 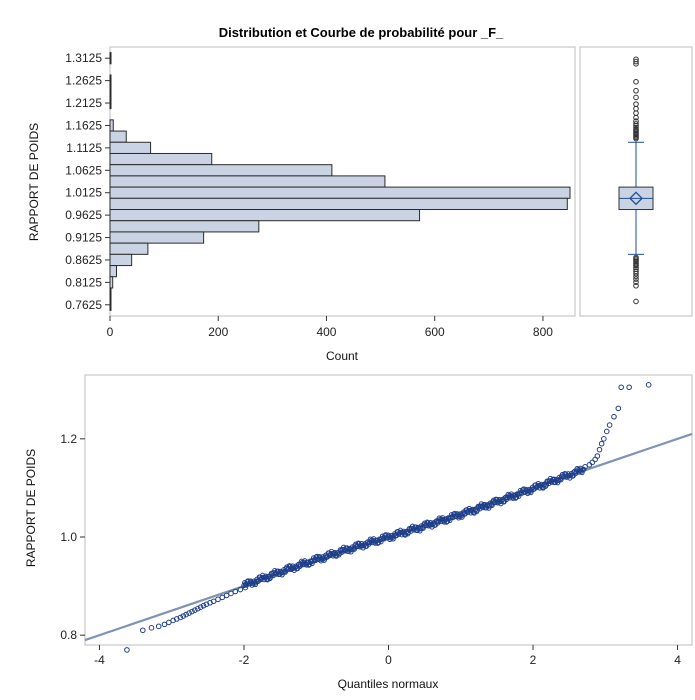 I want to click on histogram-y-tick-label: 1.3125, so click(x=83, y=58).